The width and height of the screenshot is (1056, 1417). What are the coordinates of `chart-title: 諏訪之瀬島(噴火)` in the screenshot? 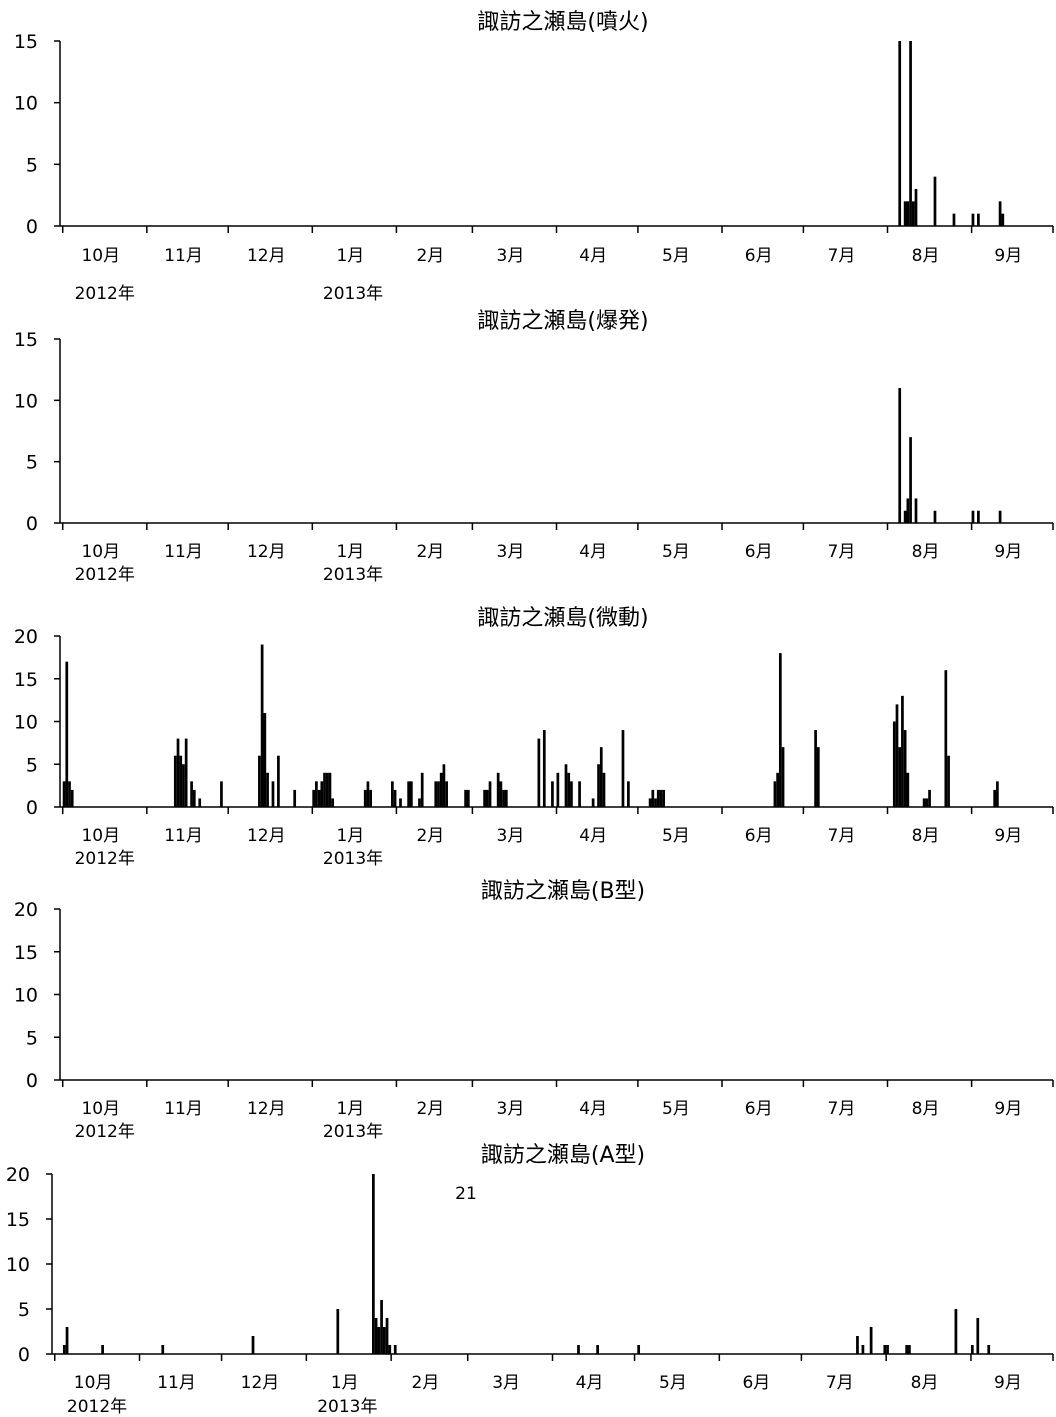 It's located at (562, 22).